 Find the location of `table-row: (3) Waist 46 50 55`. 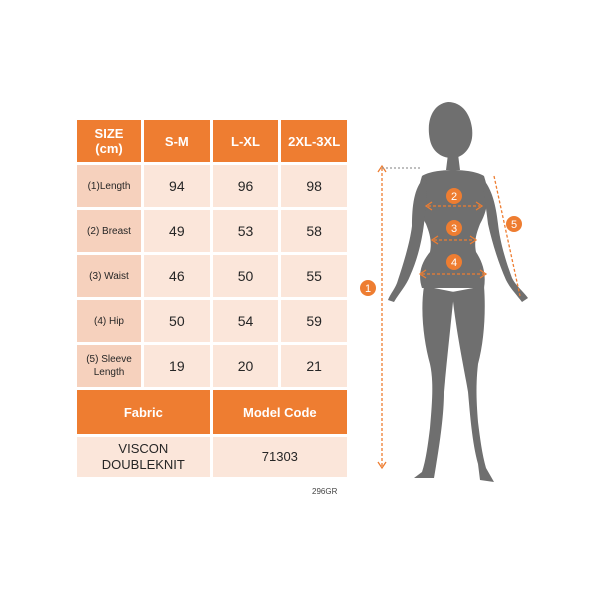

table-row: (3) Waist 46 50 55 is located at coordinates (212, 276).